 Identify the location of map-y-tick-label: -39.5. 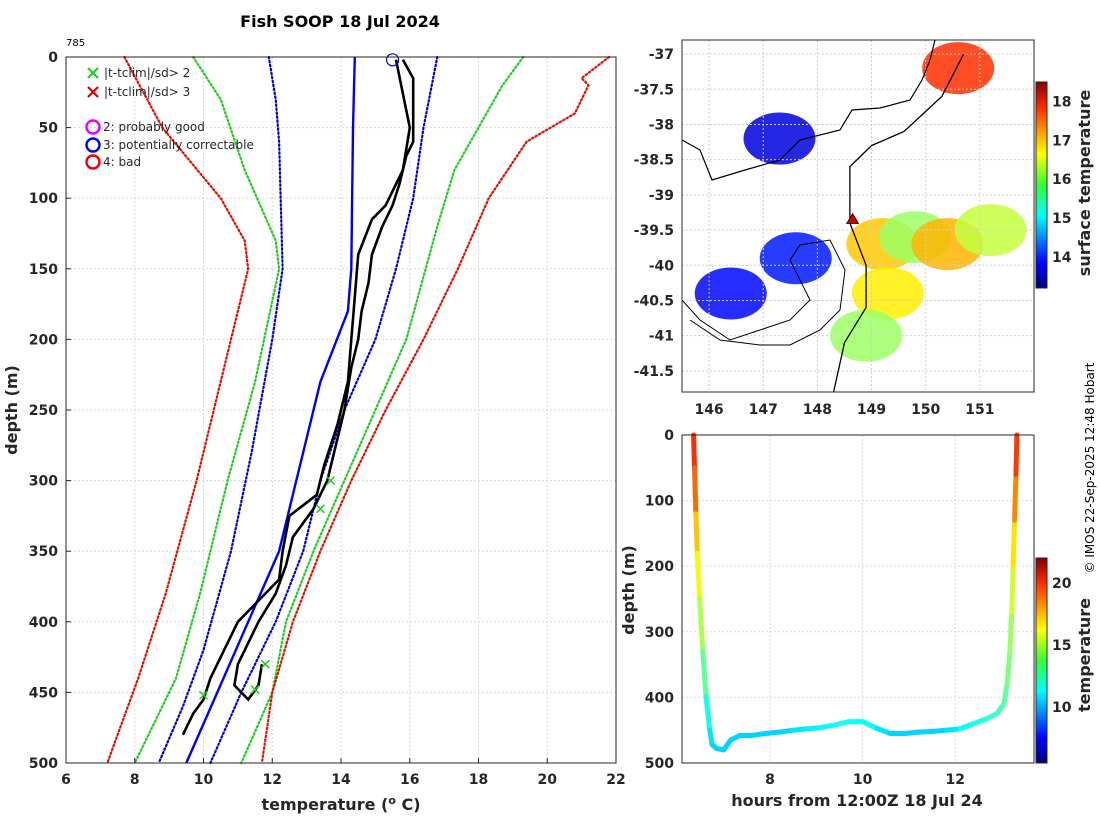
(654, 231).